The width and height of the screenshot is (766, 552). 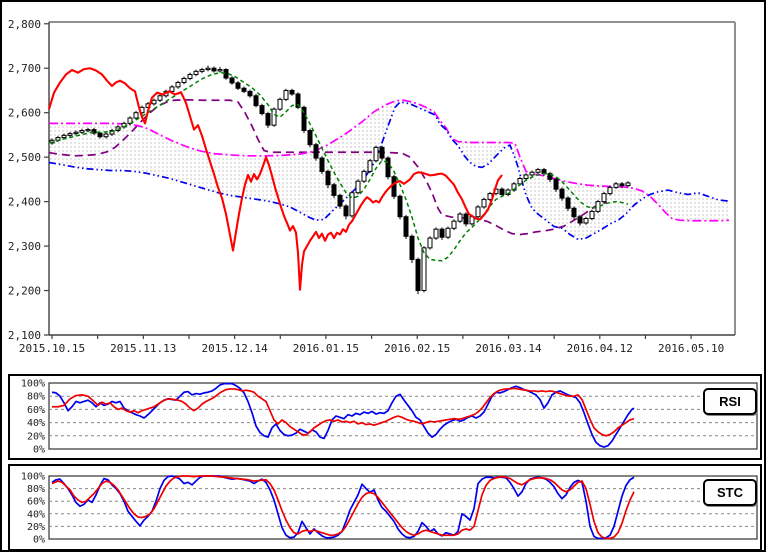 What do you see at coordinates (691, 348) in the screenshot?
I see `svg-text: 2016.05.10` at bounding box center [691, 348].